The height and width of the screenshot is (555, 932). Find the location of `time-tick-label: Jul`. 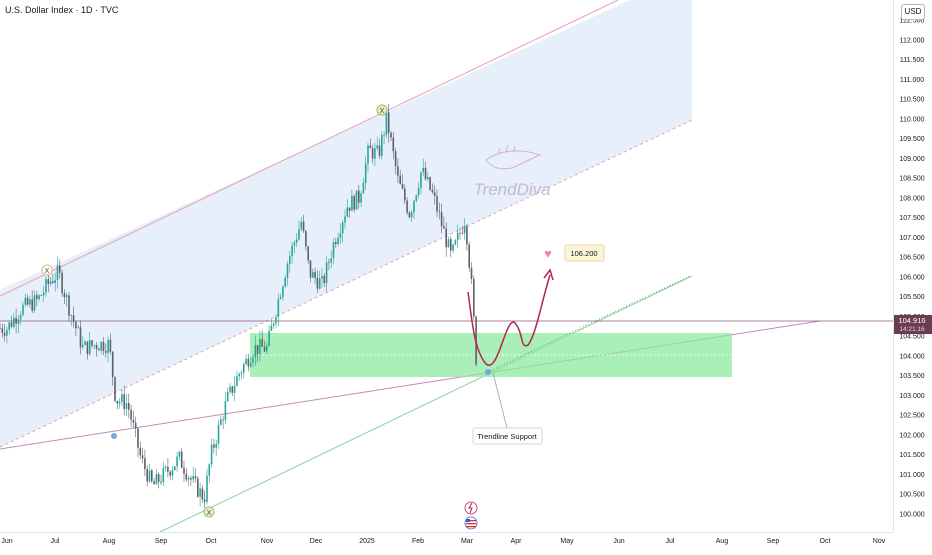

time-tick-label: Jul is located at coordinates (55, 541).